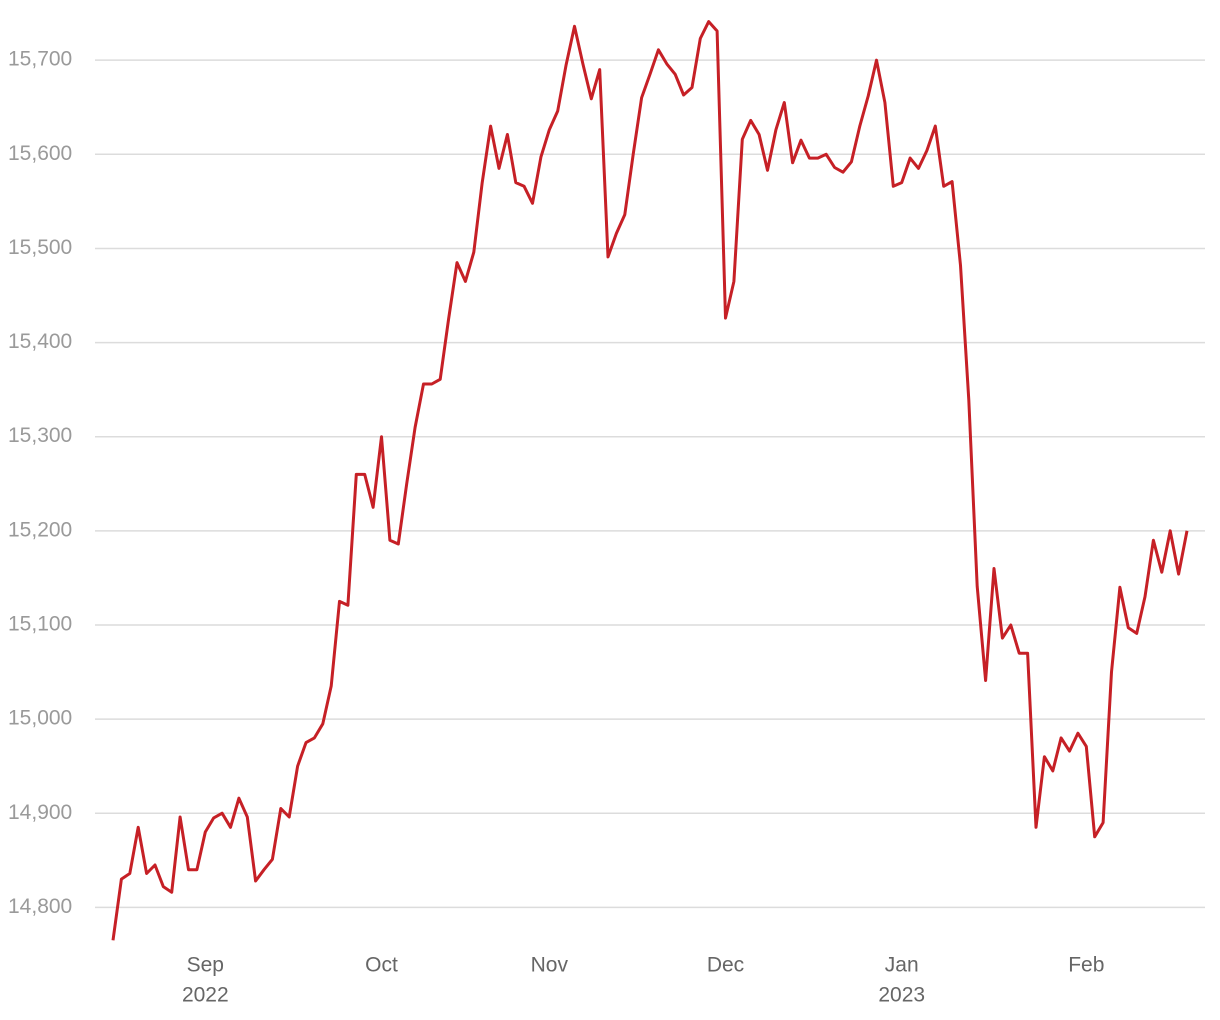 This screenshot has width=1220, height=1020. I want to click on x-tick-label: Oct, so click(381, 965).